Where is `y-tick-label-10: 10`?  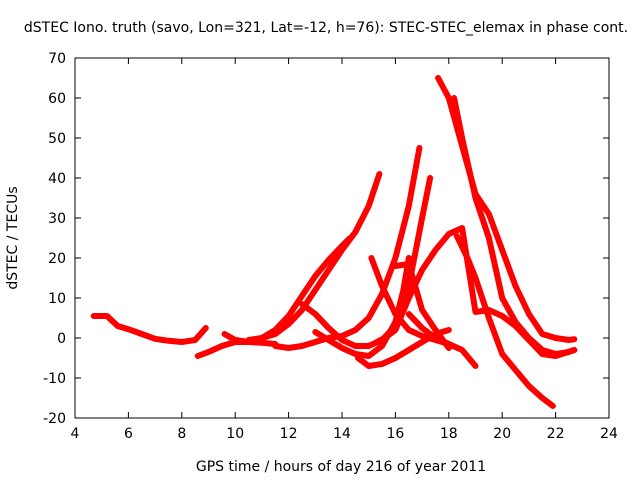 y-tick-label-10: 10 is located at coordinates (57, 299).